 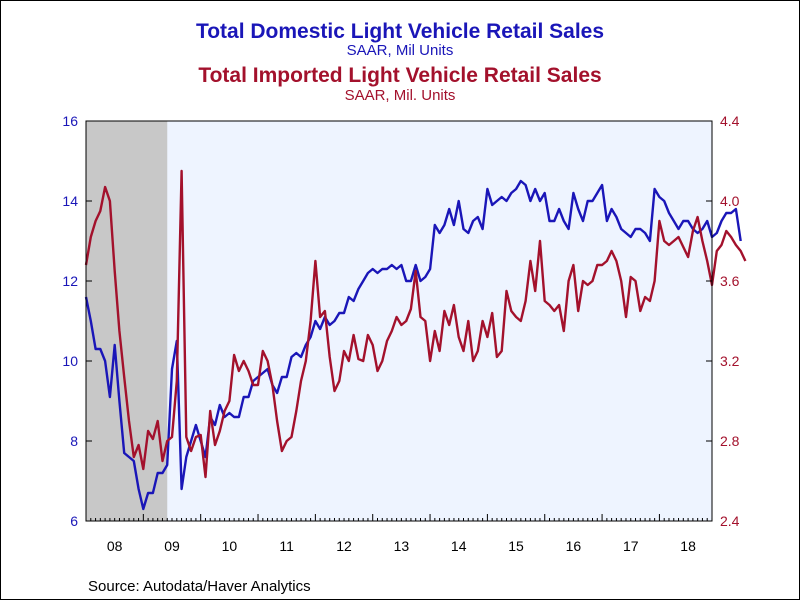 I want to click on y-left-tick-label: 8, so click(x=74, y=441).